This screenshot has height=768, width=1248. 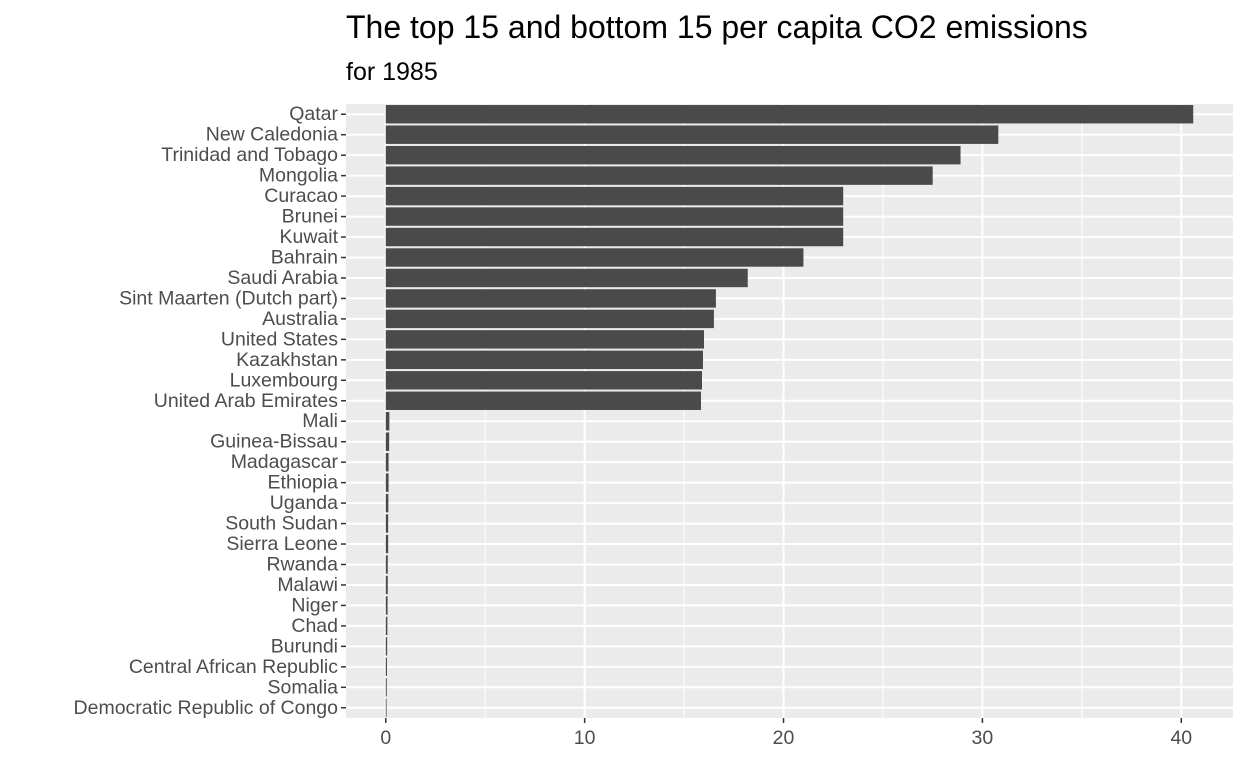 I want to click on y-tick-label: Brunei, so click(x=310, y=217).